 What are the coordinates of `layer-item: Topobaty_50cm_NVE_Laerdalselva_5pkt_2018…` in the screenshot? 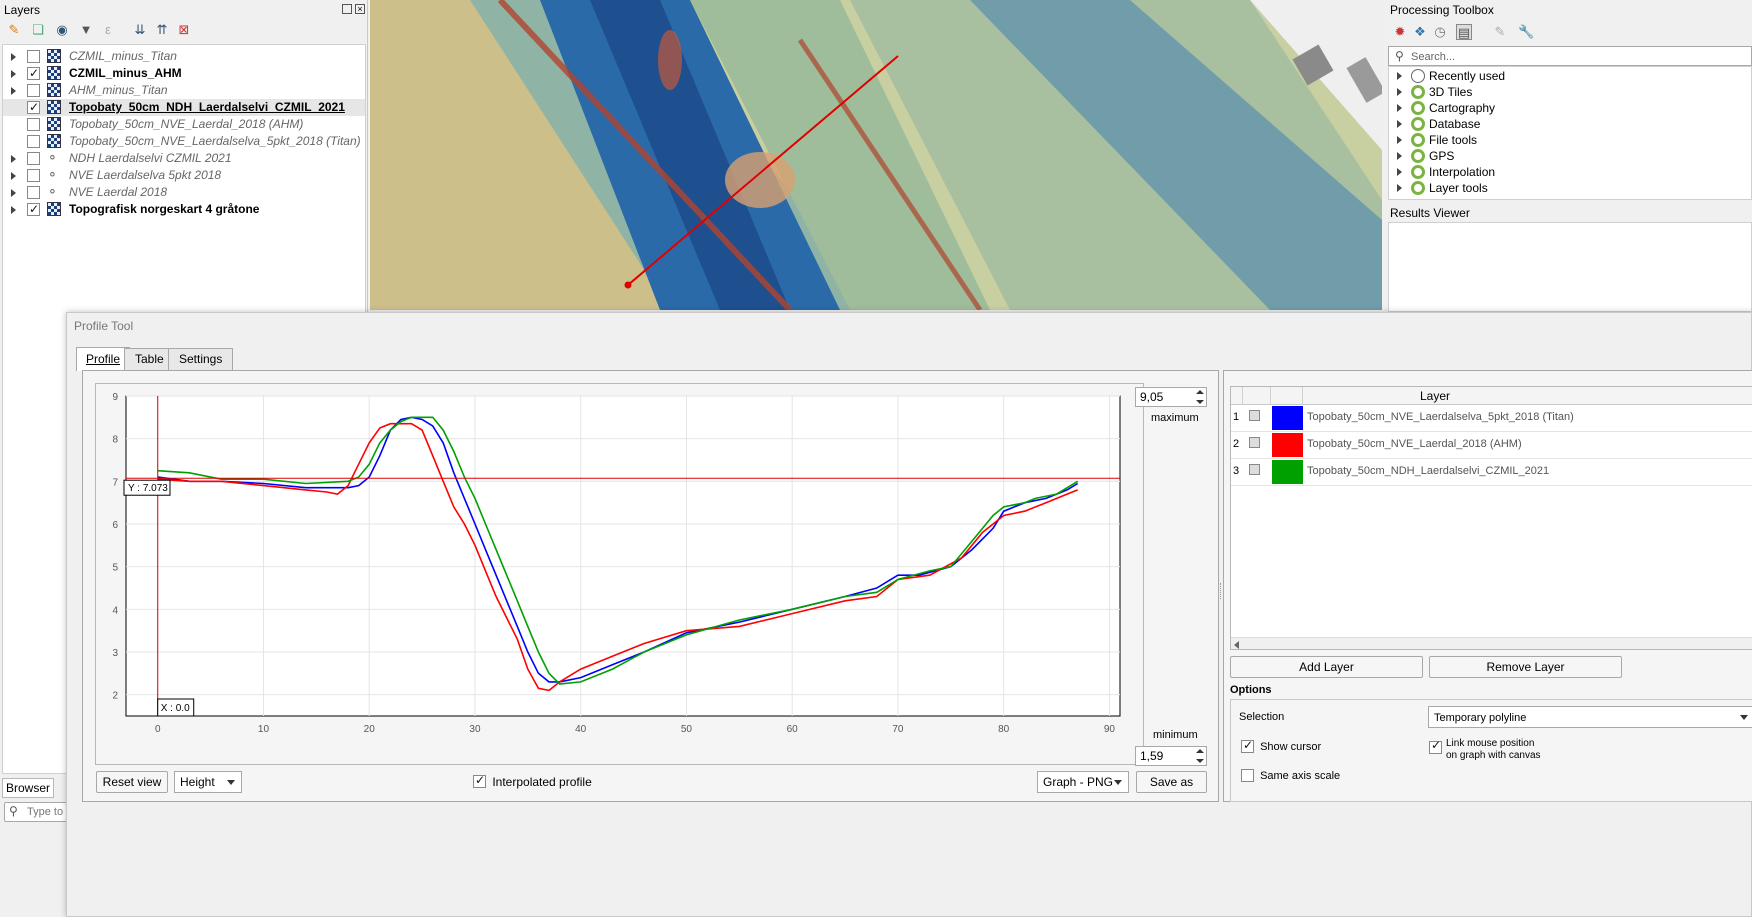 It's located at (184, 141).